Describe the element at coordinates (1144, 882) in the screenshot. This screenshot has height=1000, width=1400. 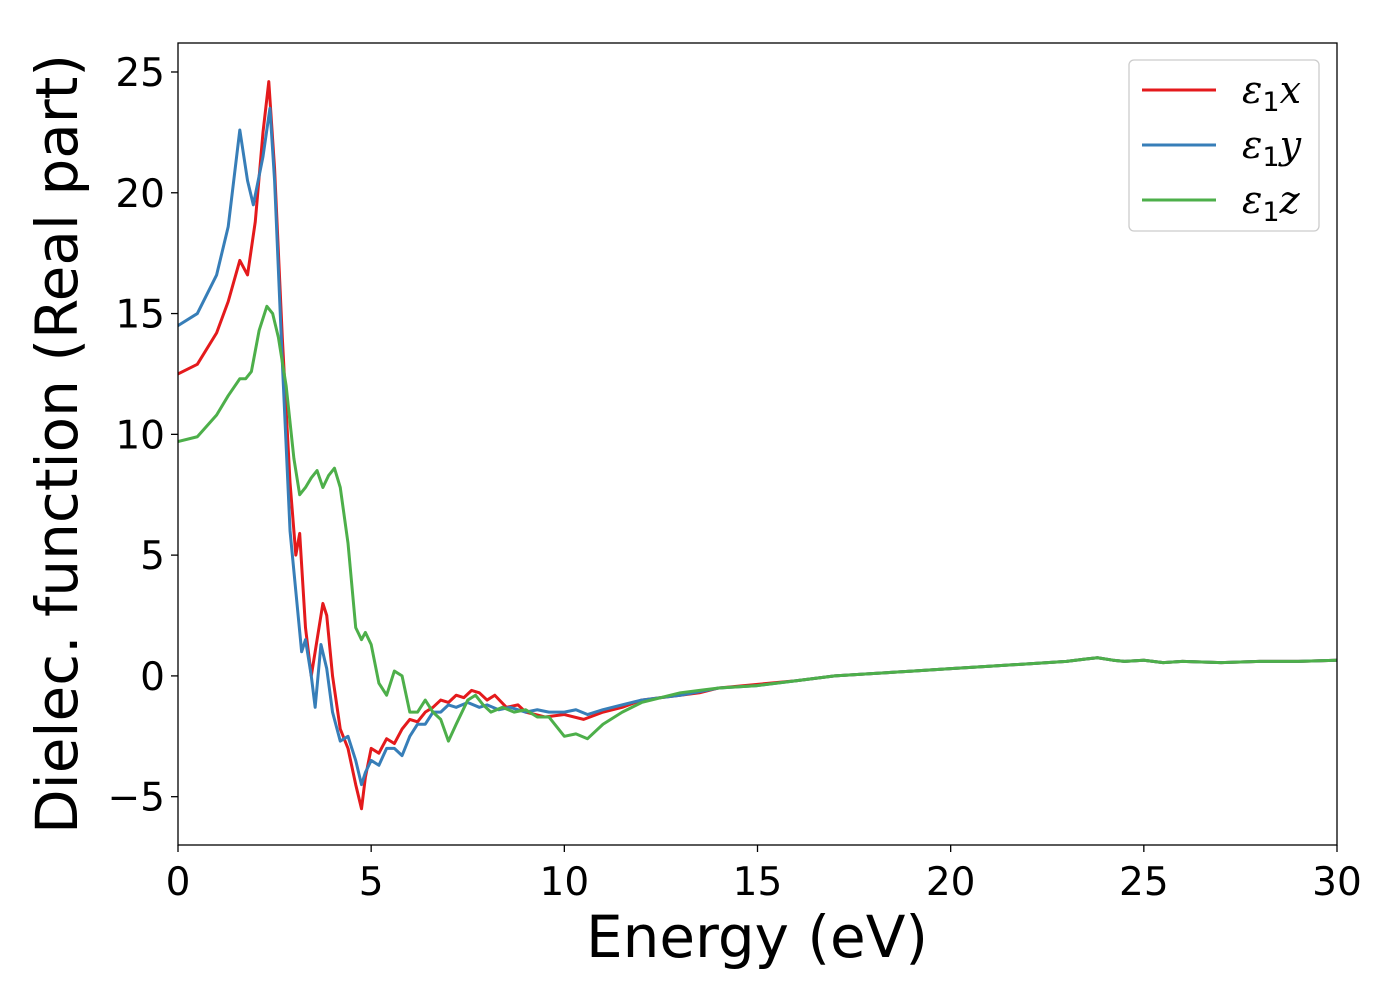
I see `x-tick-label: 25` at that location.